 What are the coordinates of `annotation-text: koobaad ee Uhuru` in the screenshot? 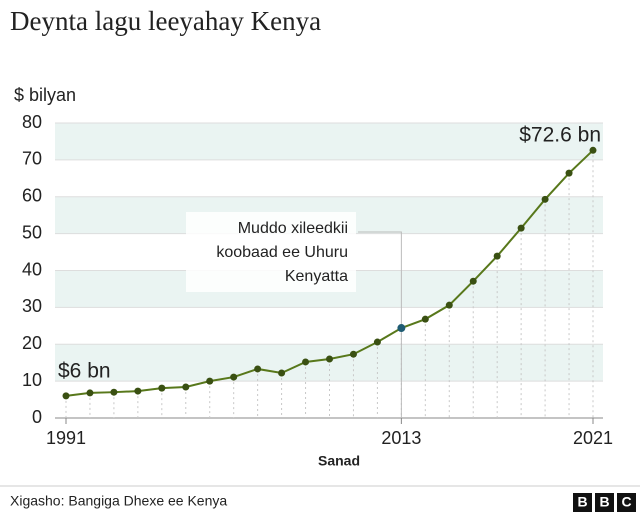 It's located at (282, 252).